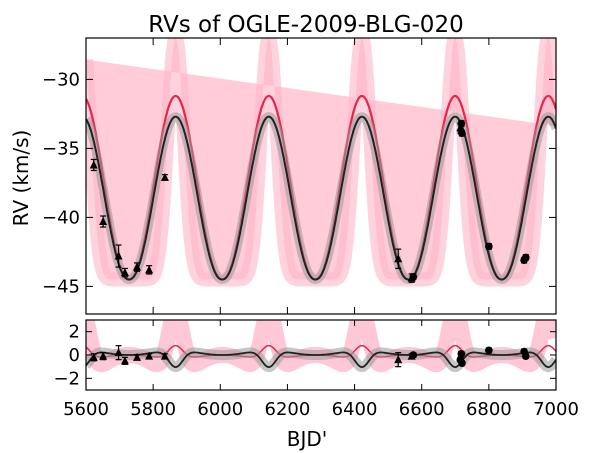  Describe the element at coordinates (556, 409) in the screenshot. I see `x-tick-label: 7000` at that location.